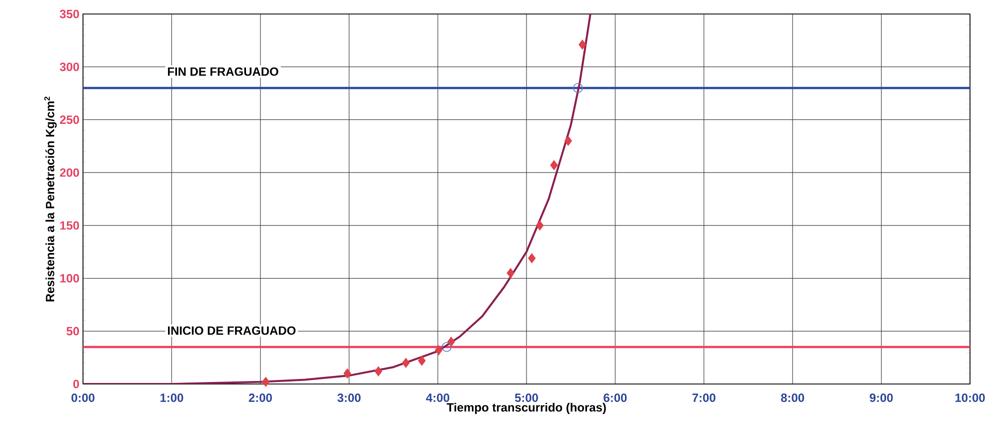 The width and height of the screenshot is (992, 441). Describe the element at coordinates (526, 408) in the screenshot. I see `x-axis-title: Tiempo transcurrido (horas)` at that location.